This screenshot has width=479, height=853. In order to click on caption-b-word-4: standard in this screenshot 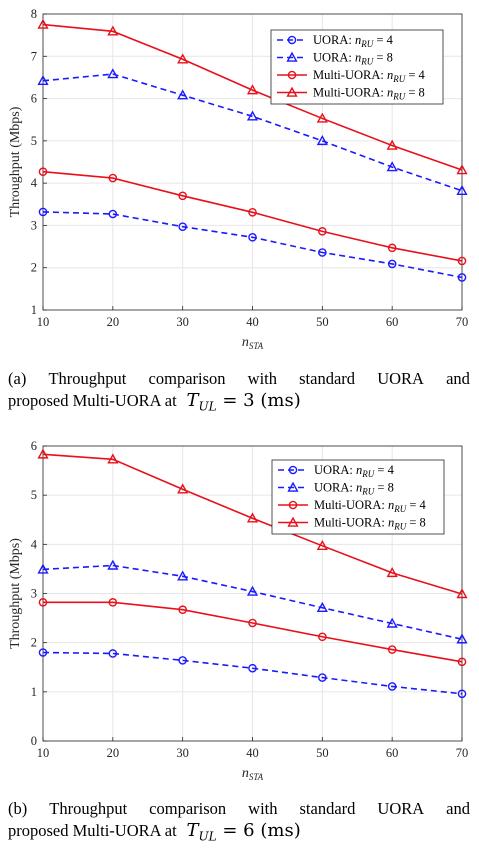, I will do `click(327, 808)`.